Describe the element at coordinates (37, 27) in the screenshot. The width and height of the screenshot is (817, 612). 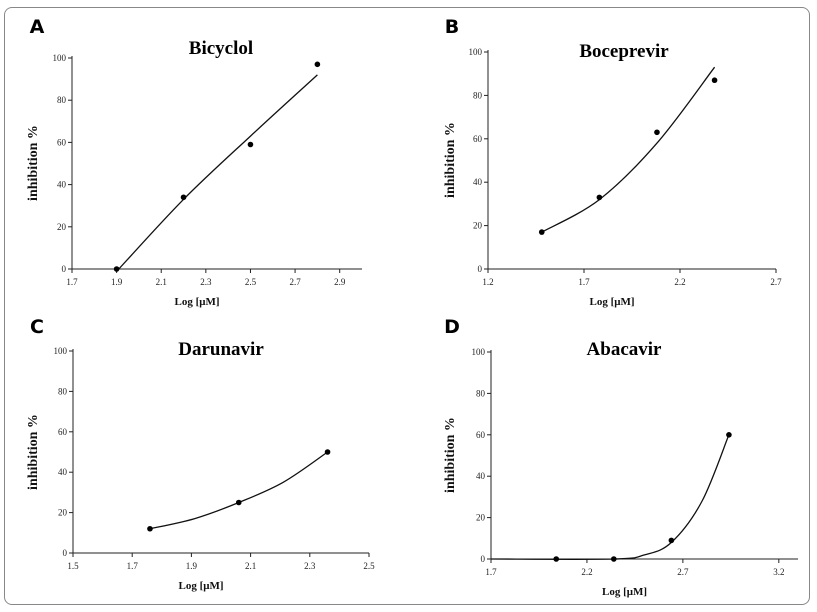
I see `panel-letter-a: A` at that location.